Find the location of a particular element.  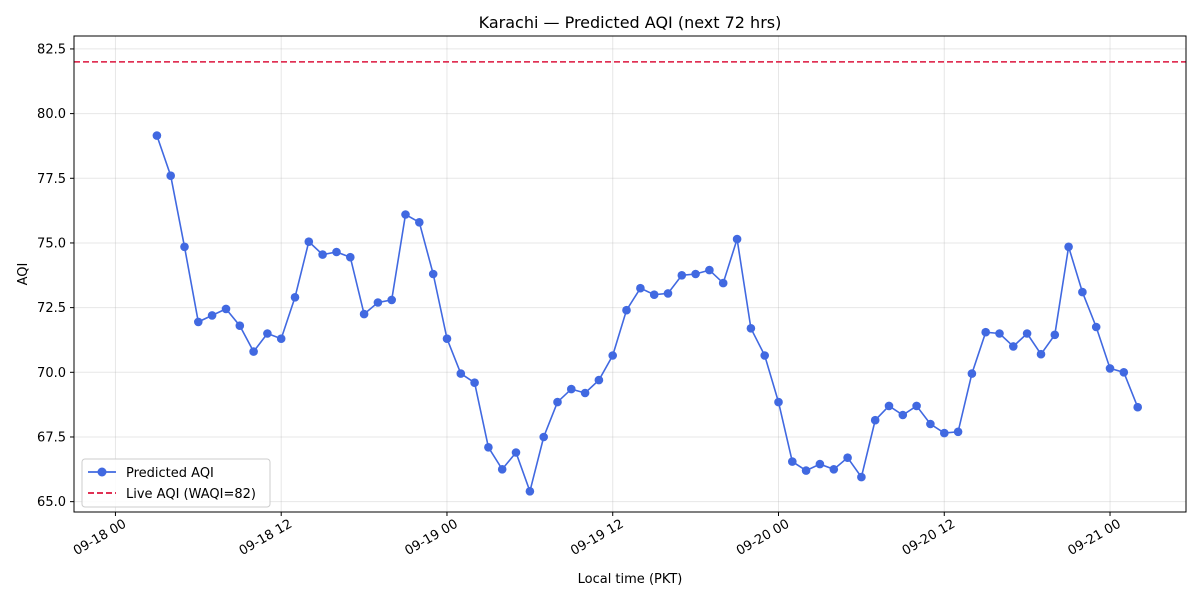

y-tick-label: 72.5 is located at coordinates (51, 308).